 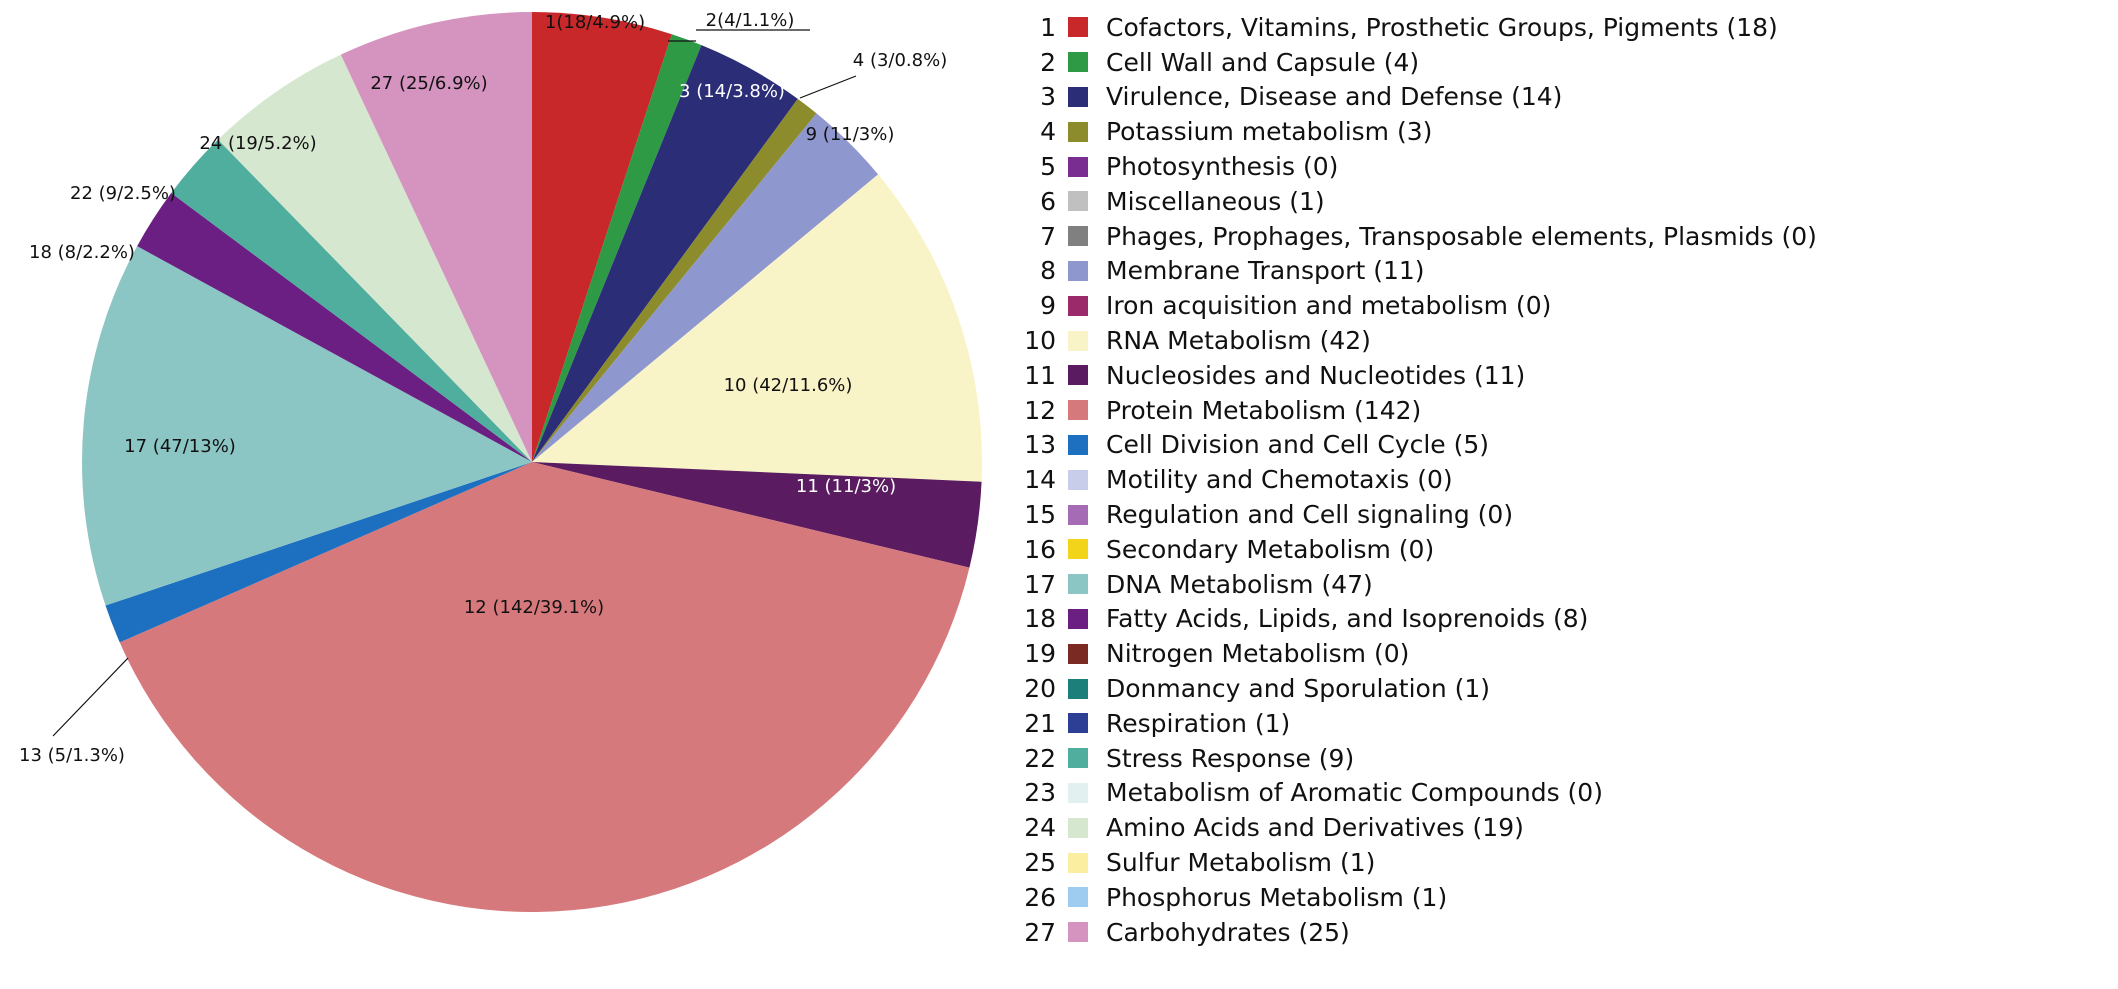 What do you see at coordinates (1048, 132) in the screenshot?
I see `legend-item-number: 4` at bounding box center [1048, 132].